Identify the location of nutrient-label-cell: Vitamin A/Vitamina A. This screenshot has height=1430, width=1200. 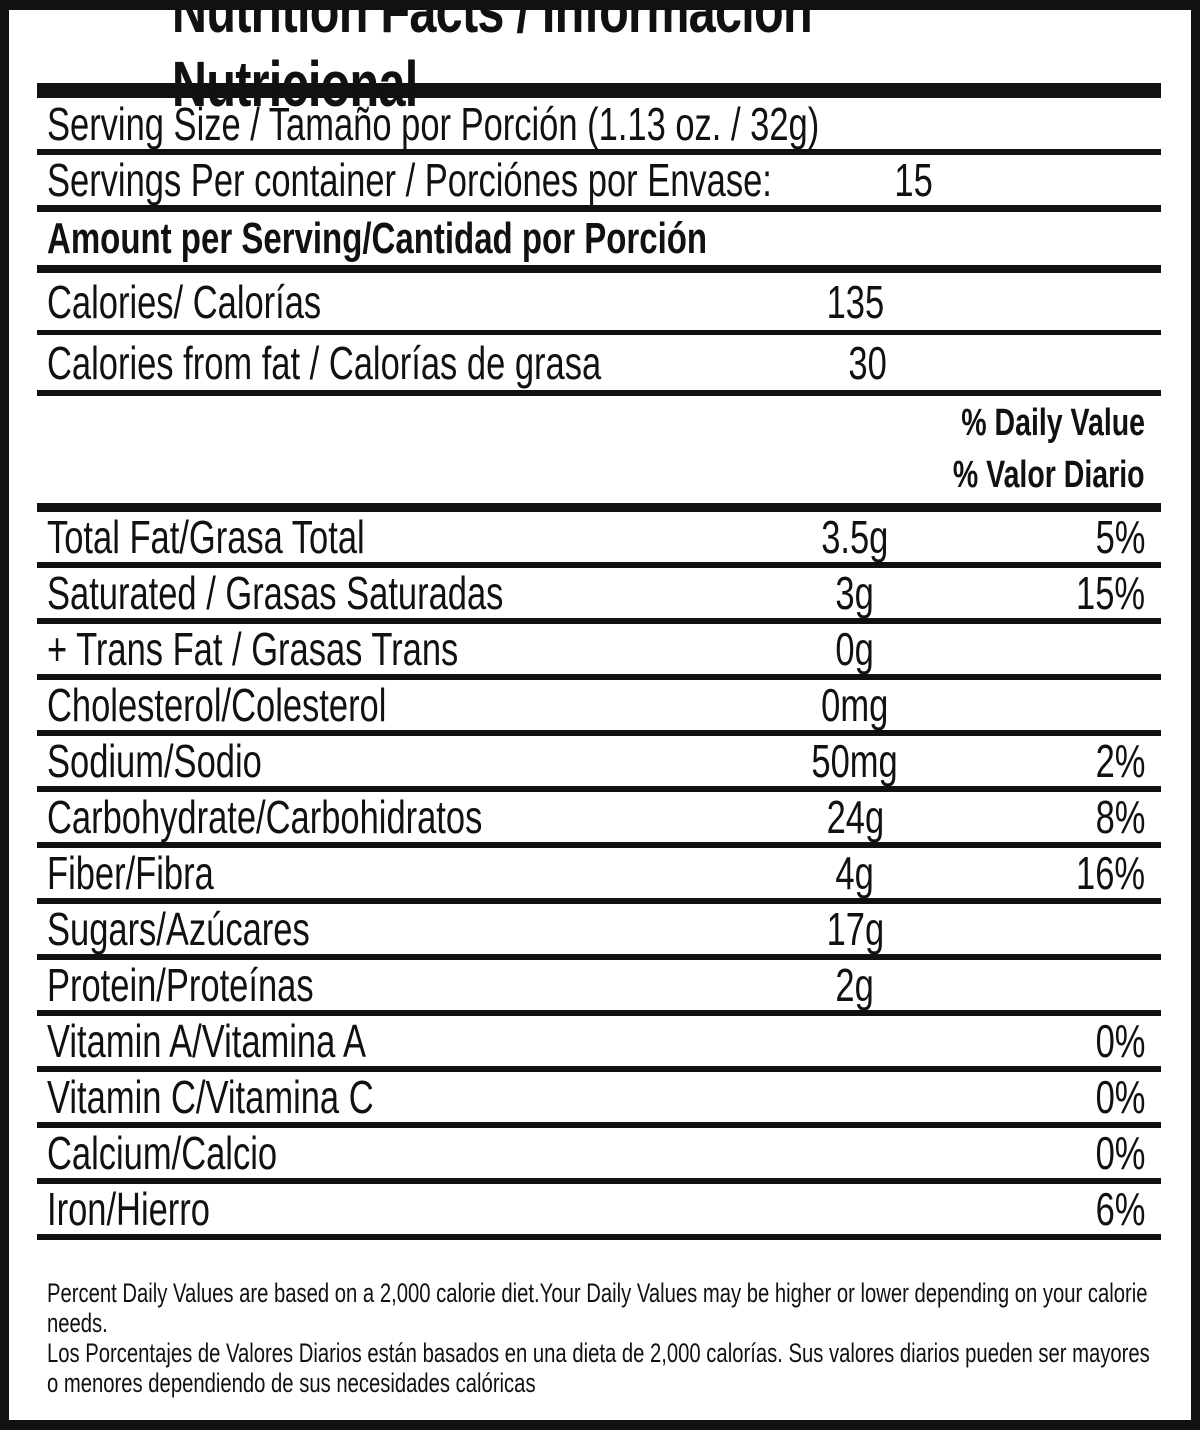
(391, 1041).